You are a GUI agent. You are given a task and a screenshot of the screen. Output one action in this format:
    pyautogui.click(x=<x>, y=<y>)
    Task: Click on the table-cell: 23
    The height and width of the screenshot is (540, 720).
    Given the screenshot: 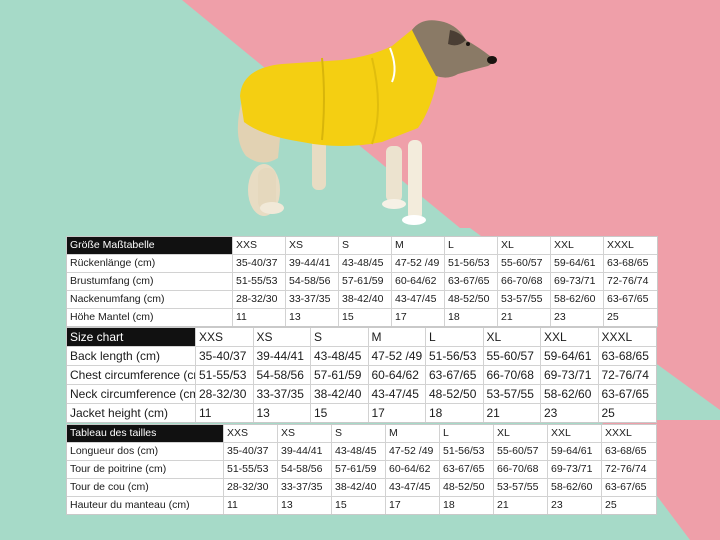 What is the action you would take?
    pyautogui.click(x=575, y=505)
    